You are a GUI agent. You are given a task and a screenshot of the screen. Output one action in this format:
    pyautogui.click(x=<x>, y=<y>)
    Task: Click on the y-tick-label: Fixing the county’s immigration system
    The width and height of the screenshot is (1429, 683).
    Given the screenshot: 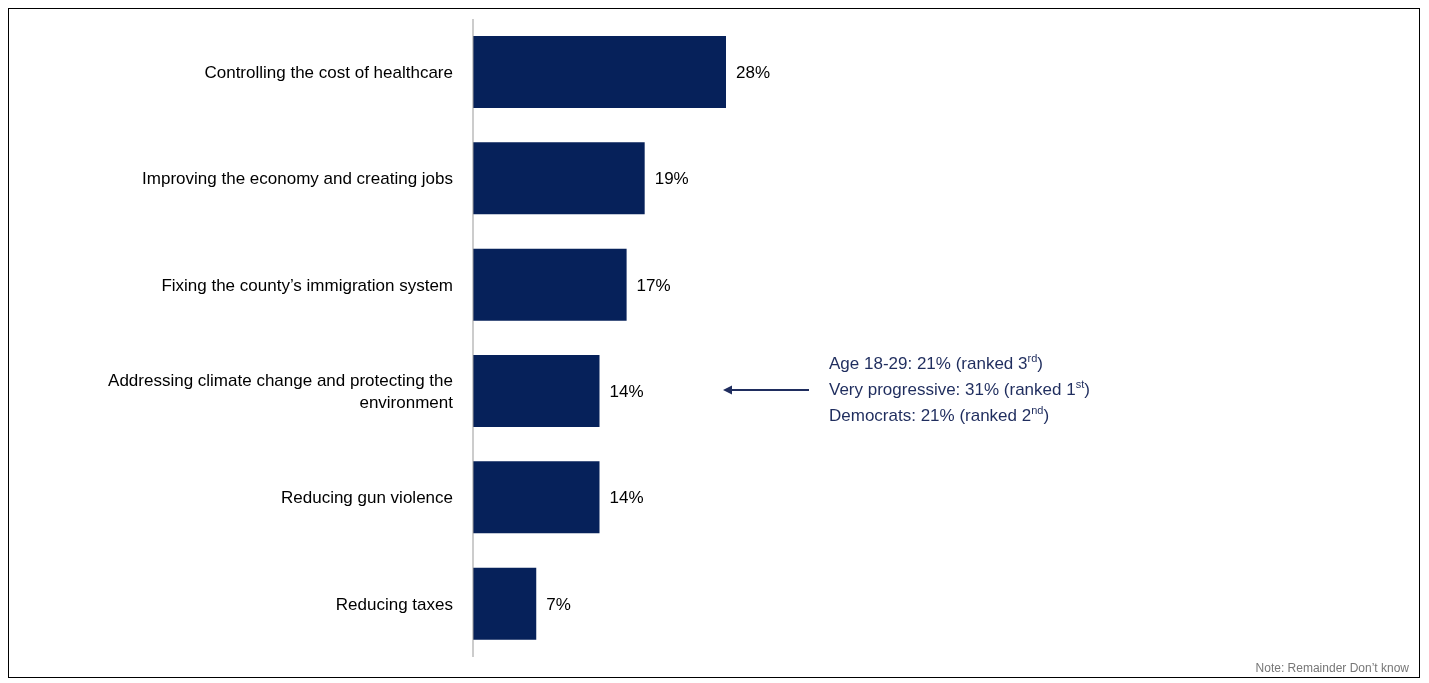 What is the action you would take?
    pyautogui.click(x=307, y=285)
    